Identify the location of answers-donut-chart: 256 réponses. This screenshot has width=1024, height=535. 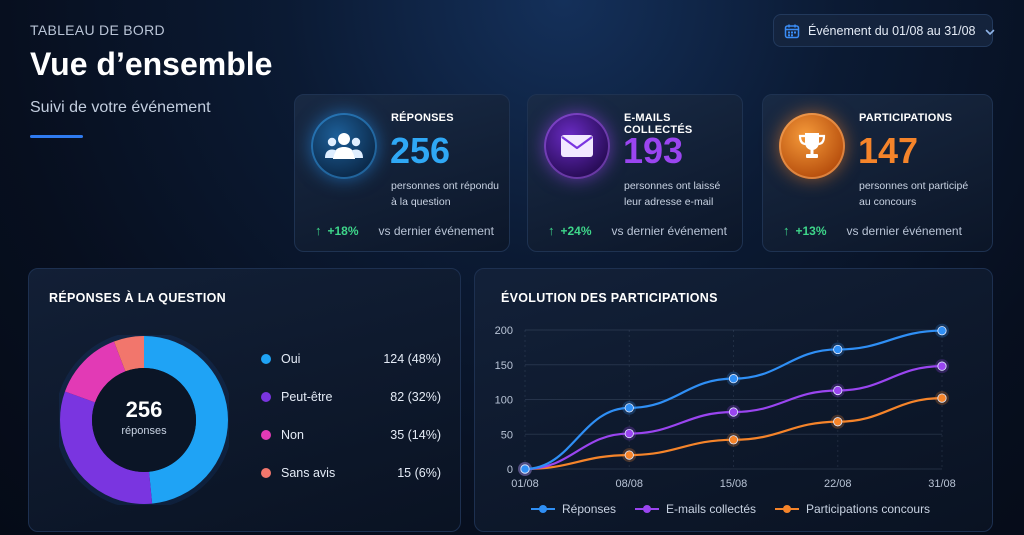
(144, 420).